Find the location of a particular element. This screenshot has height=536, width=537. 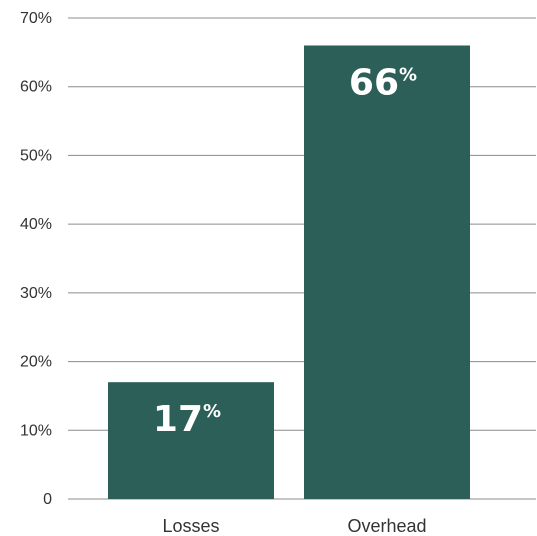

y-tick-label: 70% is located at coordinates (36, 18).